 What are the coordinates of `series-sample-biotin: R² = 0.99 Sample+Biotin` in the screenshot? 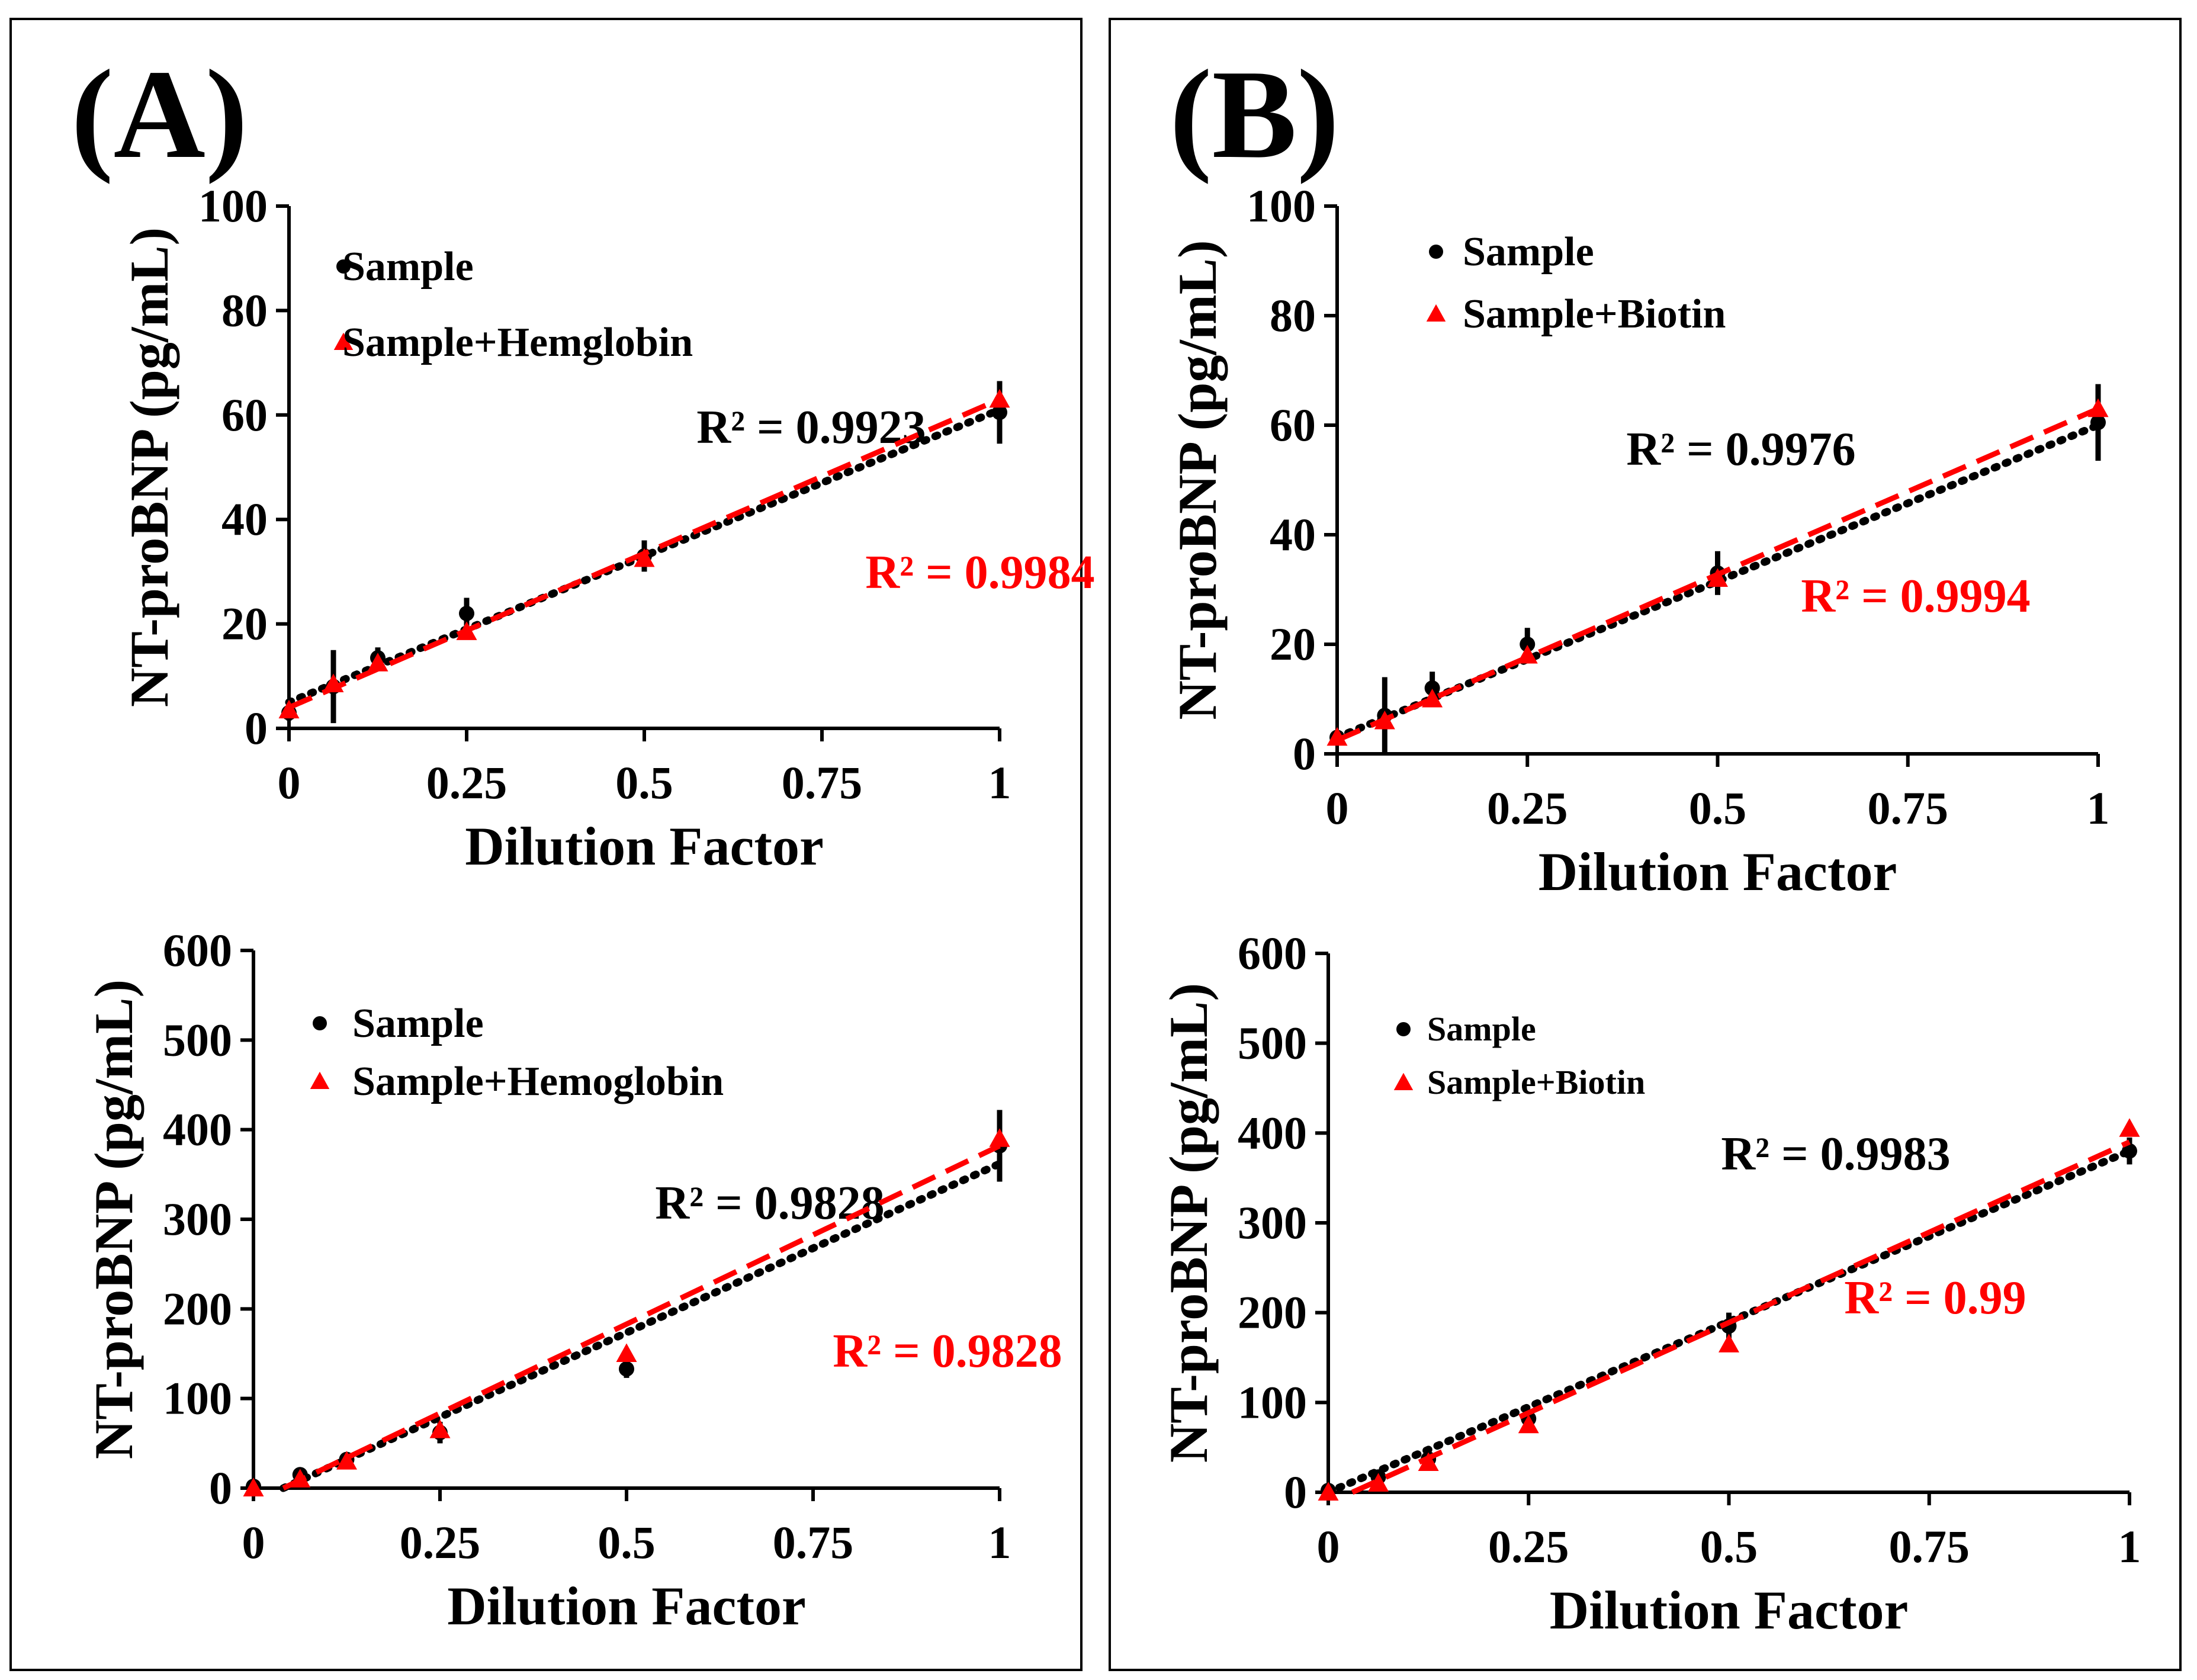 It's located at (1729, 1282).